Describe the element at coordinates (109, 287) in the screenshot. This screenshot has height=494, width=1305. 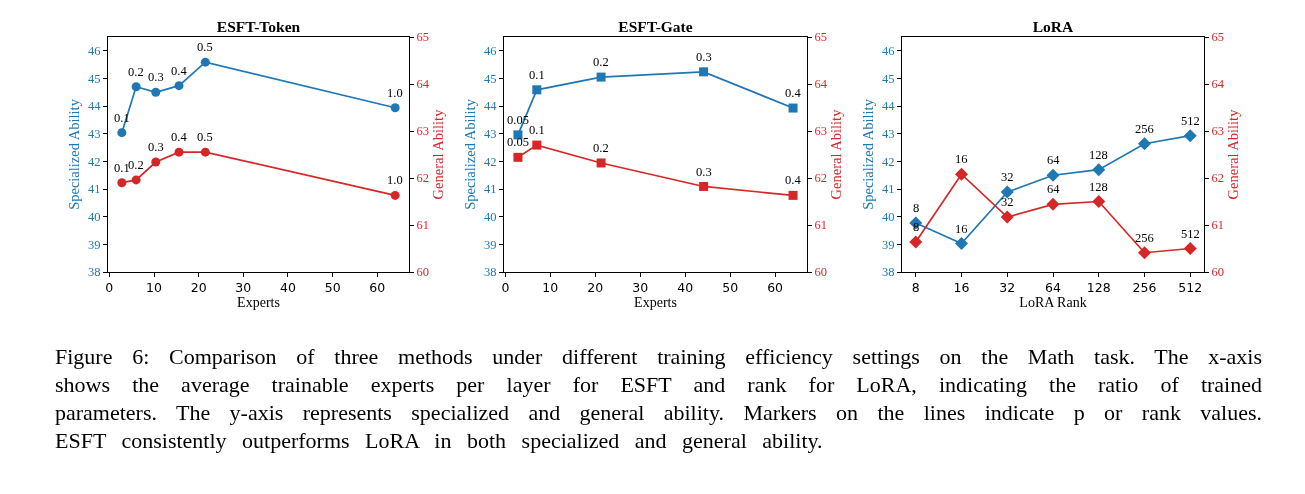
I see `x-tick-label: 0` at that location.